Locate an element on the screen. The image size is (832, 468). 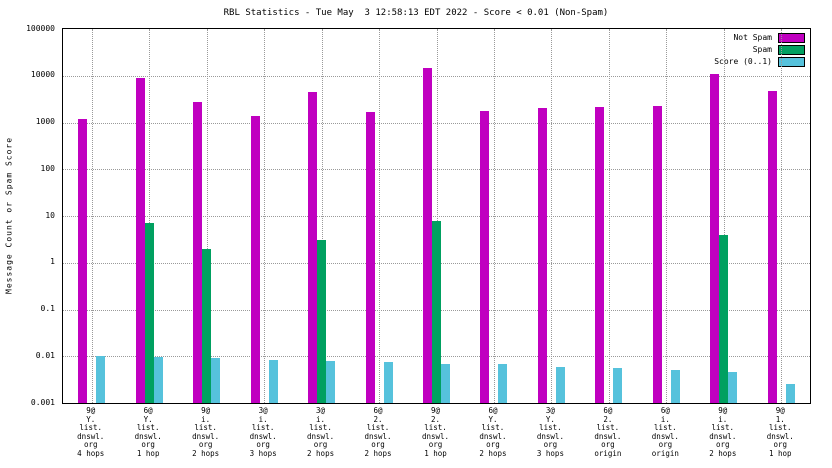
x-tick-label: 3@ Y. list. dnswl. org 3 hops is located at coordinates (550, 432).